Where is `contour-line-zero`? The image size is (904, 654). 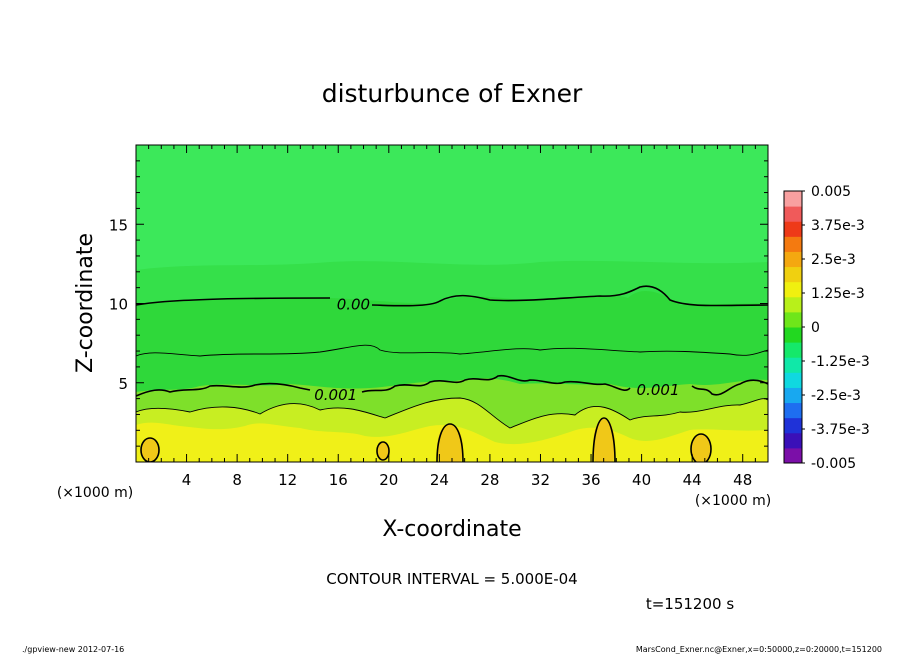 contour-line-zero is located at coordinates (452, 296).